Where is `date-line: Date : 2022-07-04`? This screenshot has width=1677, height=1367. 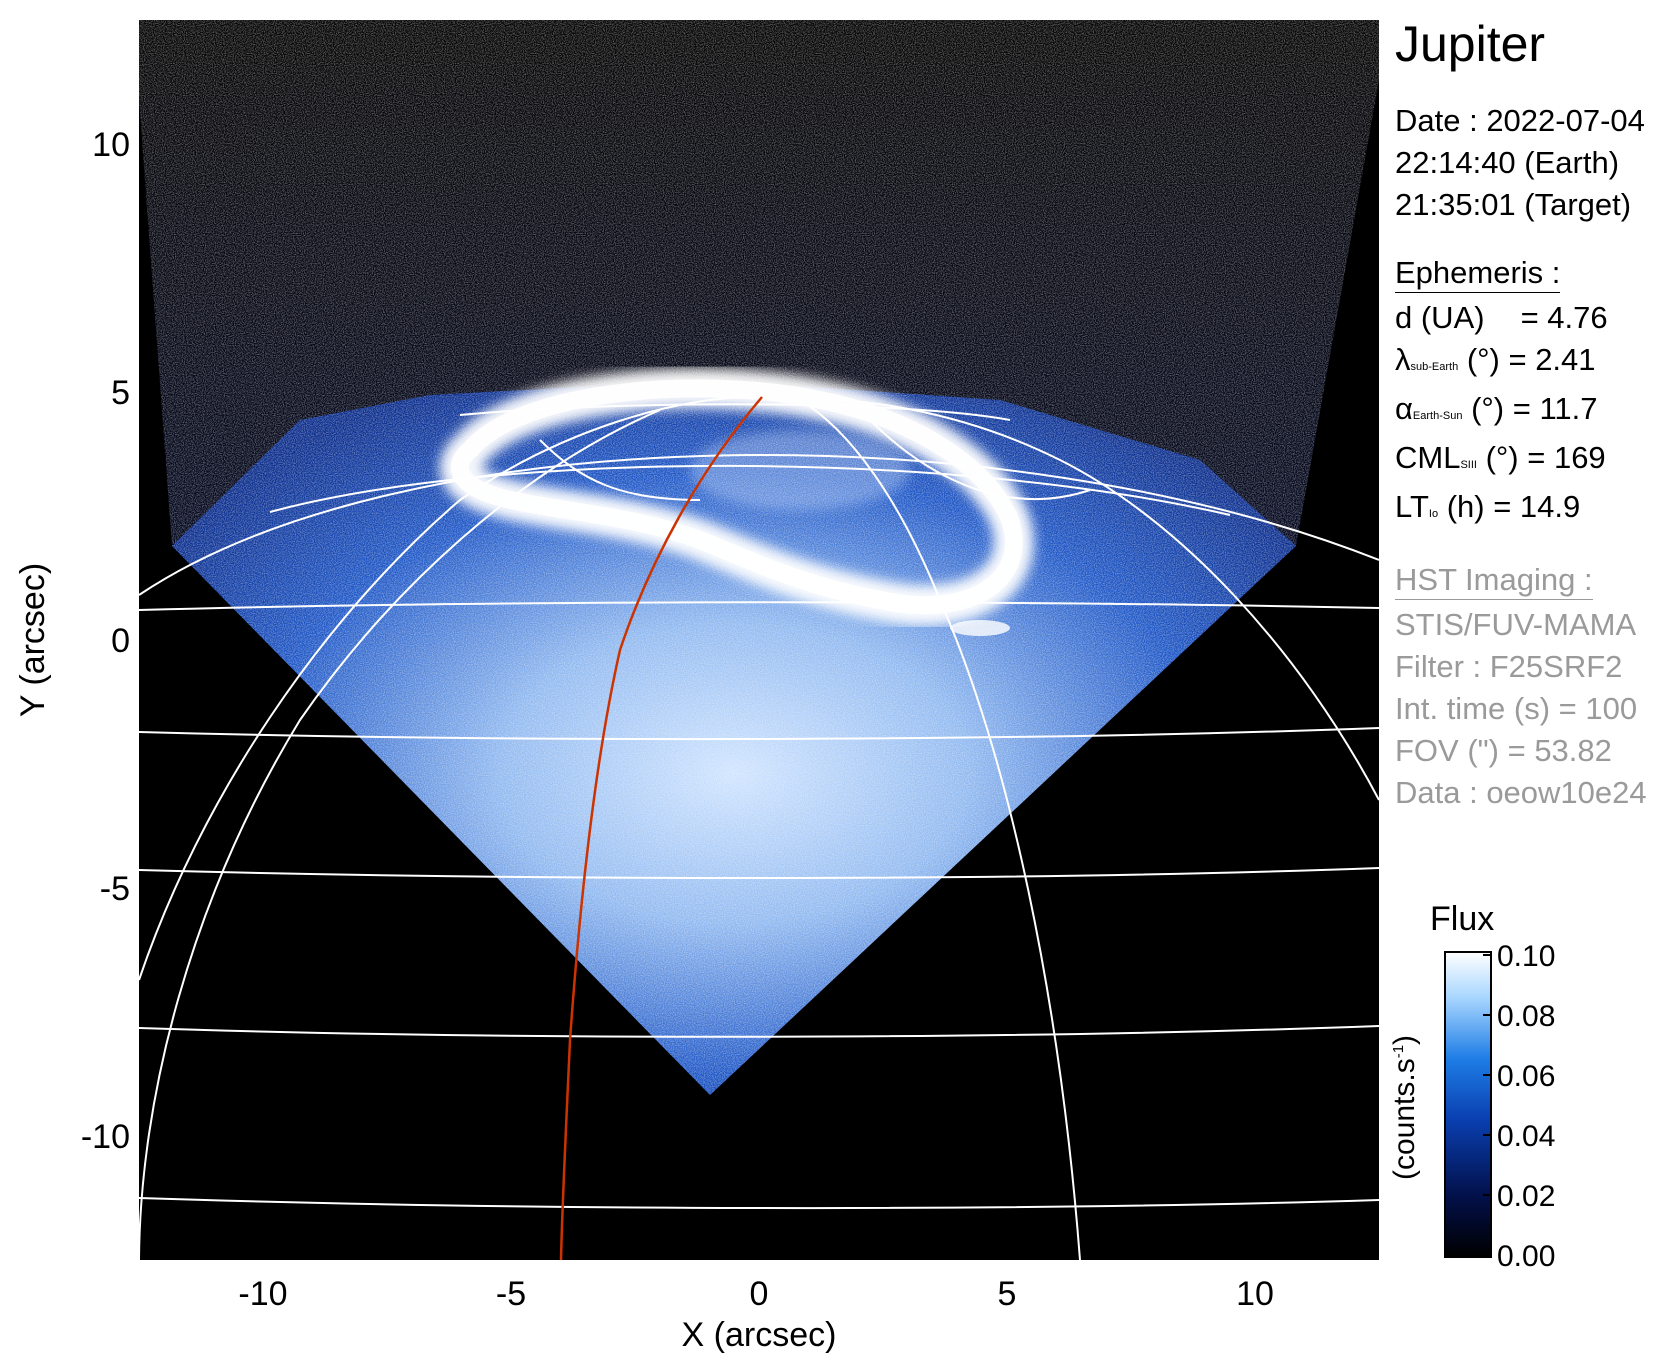
date-line: Date : 2022-07-04 is located at coordinates (1520, 120).